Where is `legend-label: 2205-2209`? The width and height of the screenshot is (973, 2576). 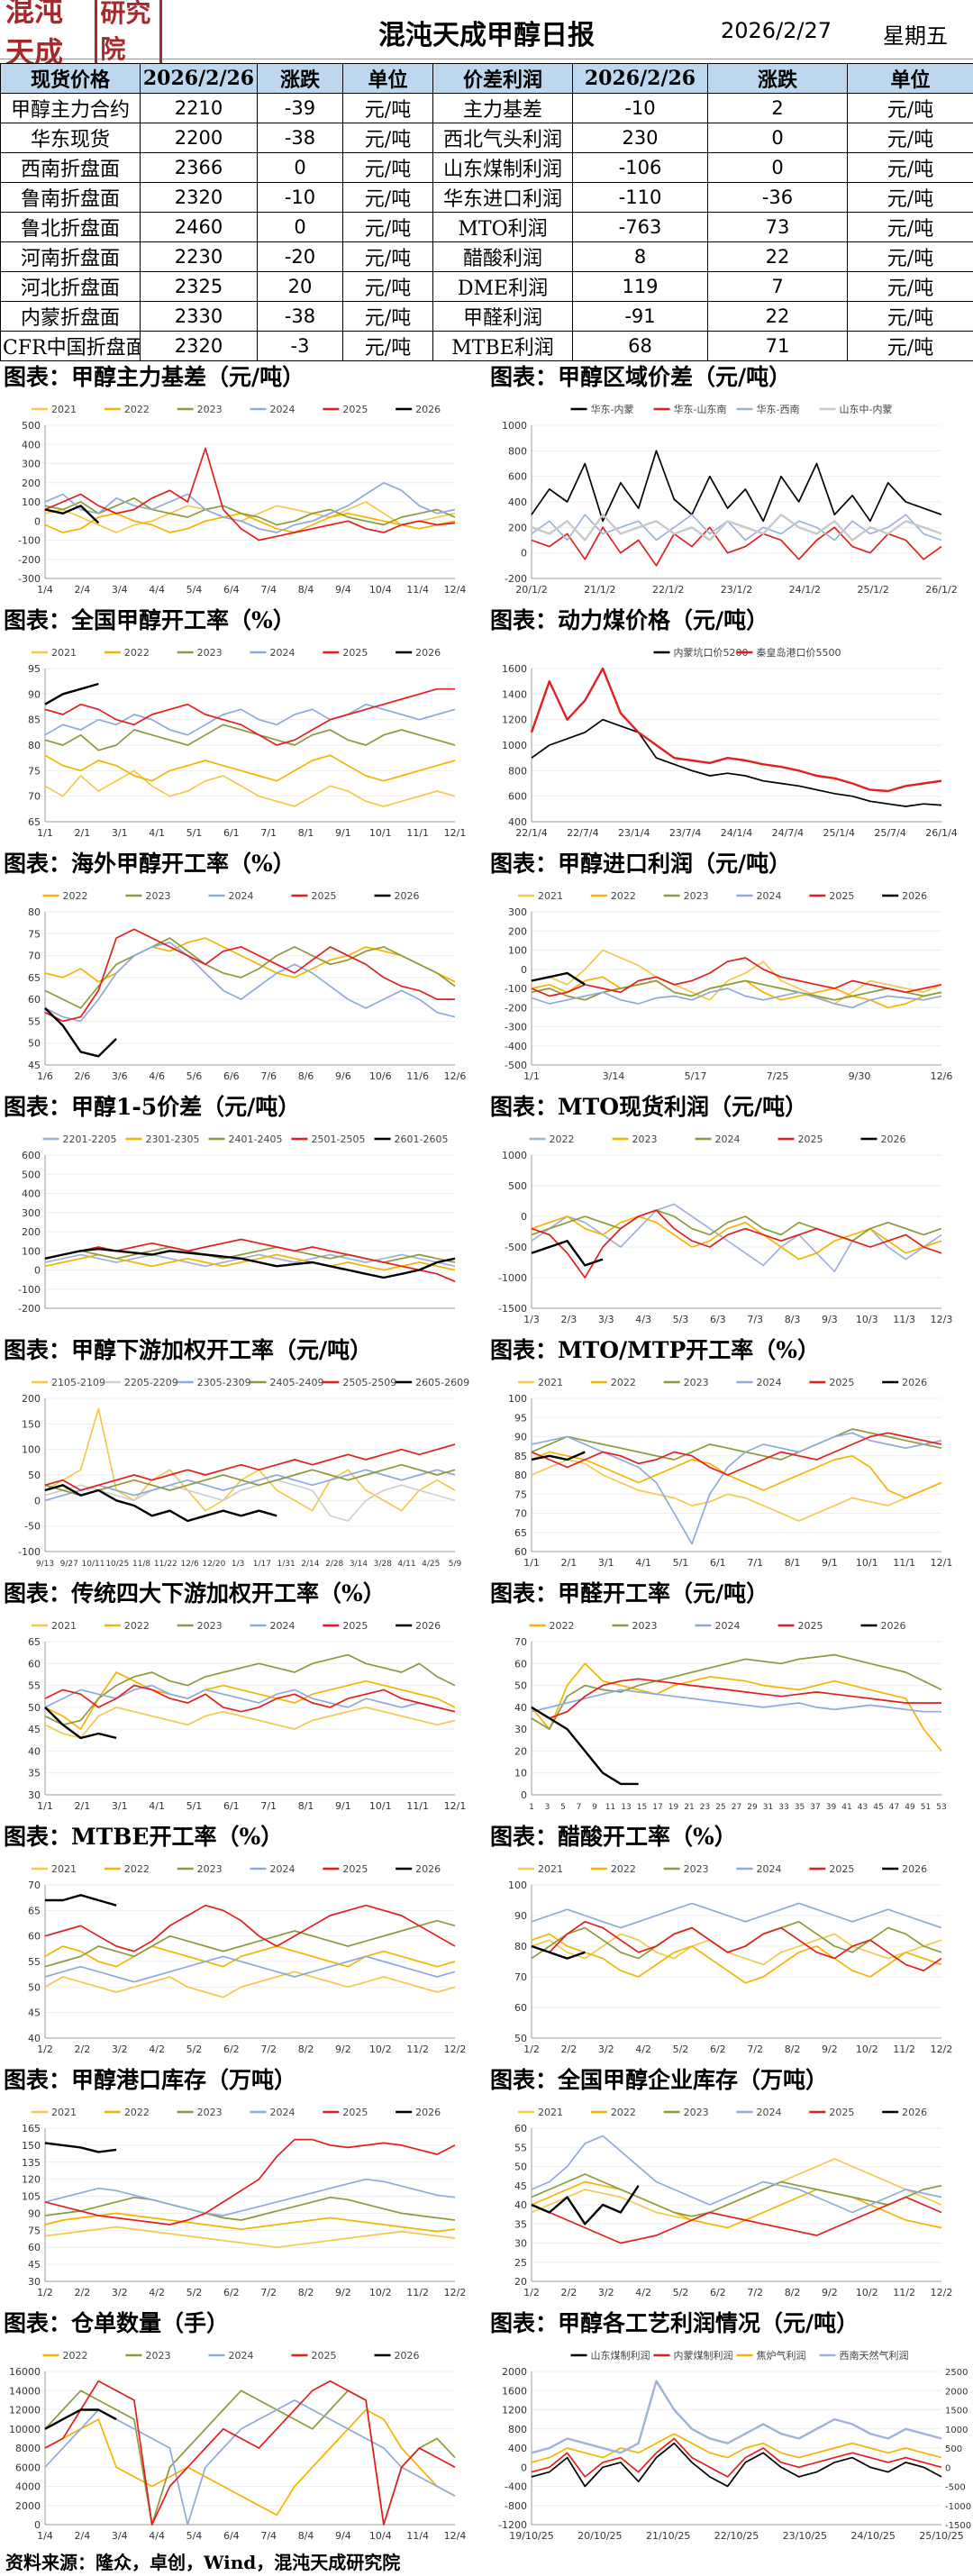
legend-label: 2205-2209 is located at coordinates (151, 1382).